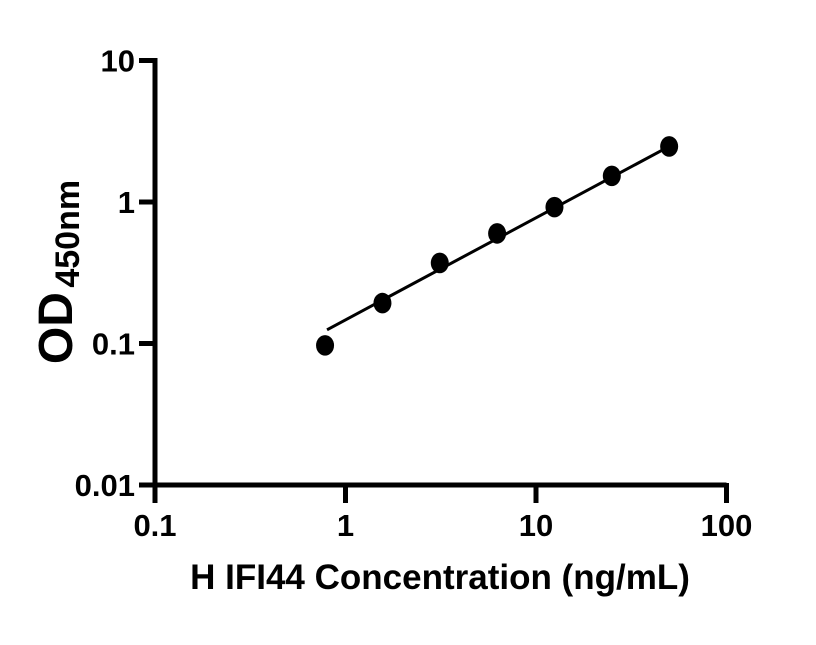 This screenshot has width=816, height=645. Describe the element at coordinates (727, 525) in the screenshot. I see `x-tick-label: 100` at that location.